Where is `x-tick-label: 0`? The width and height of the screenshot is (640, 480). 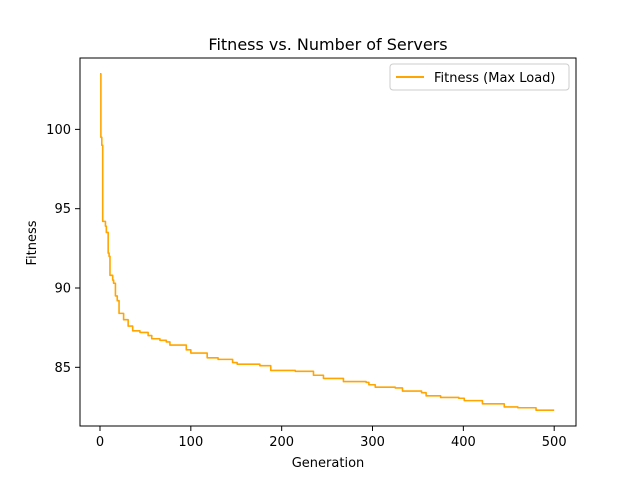
x-tick-label: 0 is located at coordinates (100, 442).